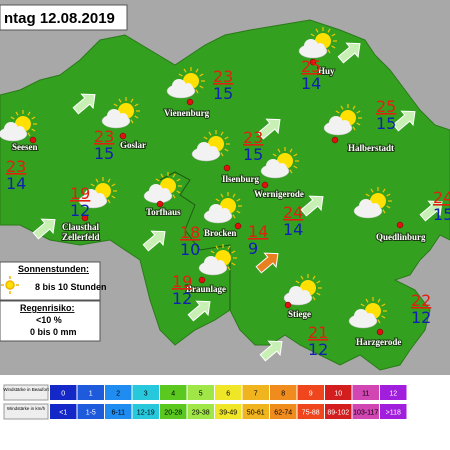  Describe the element at coordinates (16, 183) in the screenshot. I see `min-temp: 14` at that location.